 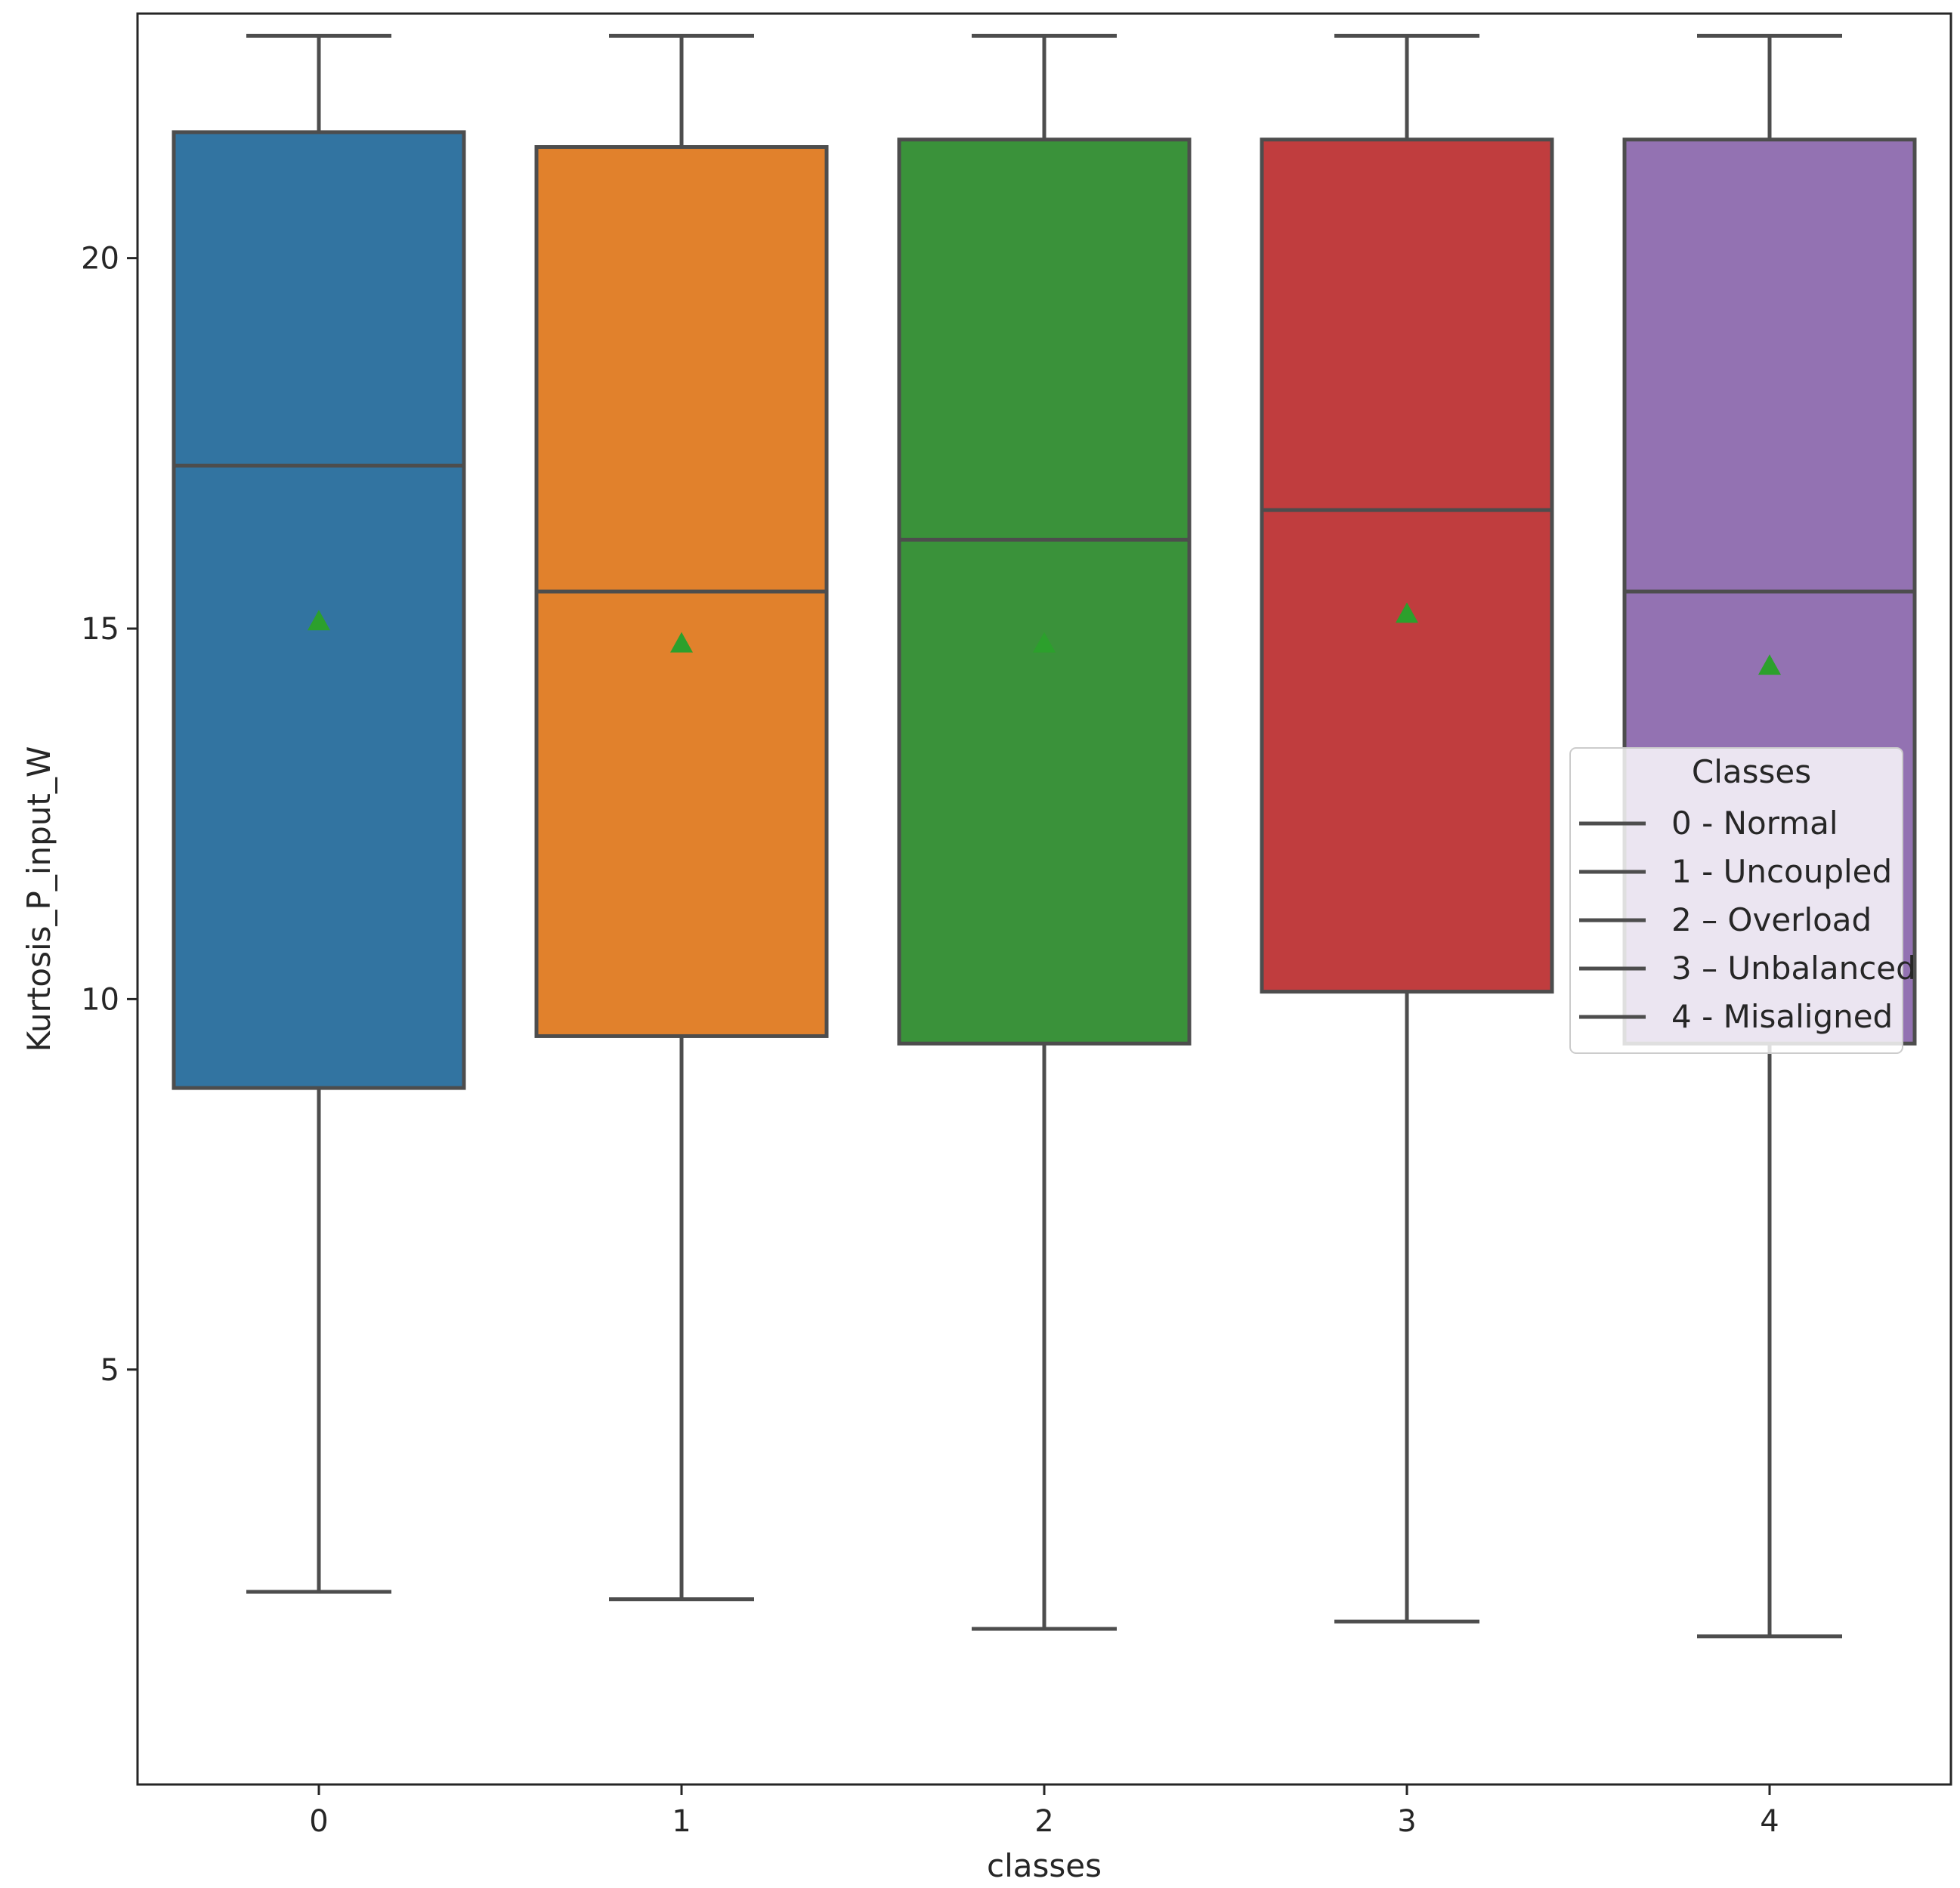 I want to click on x-tick-label: 0, so click(x=318, y=1821).